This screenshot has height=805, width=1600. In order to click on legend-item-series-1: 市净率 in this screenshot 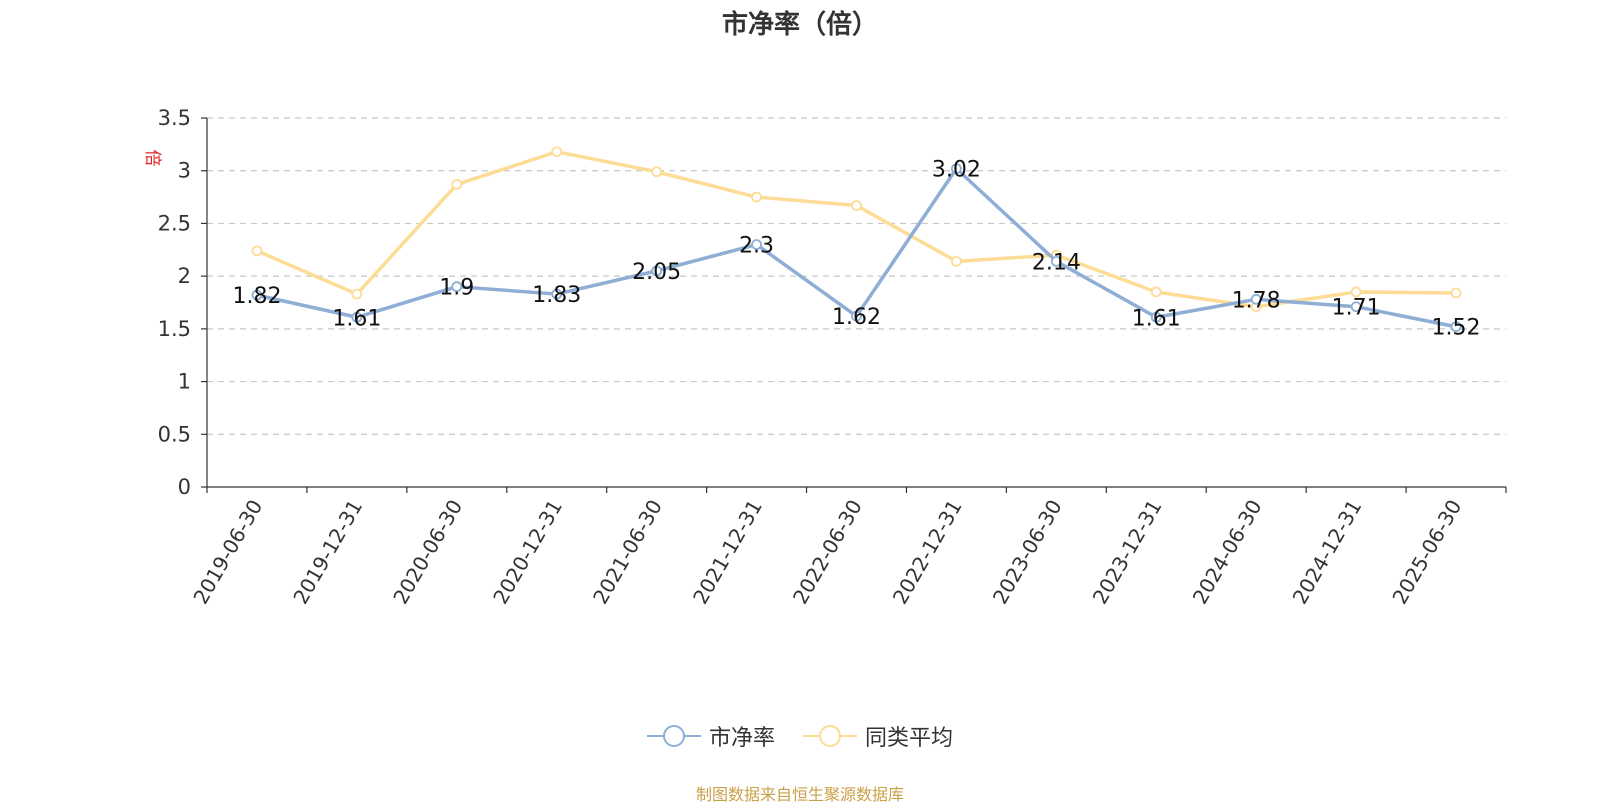, I will do `click(710, 736)`.